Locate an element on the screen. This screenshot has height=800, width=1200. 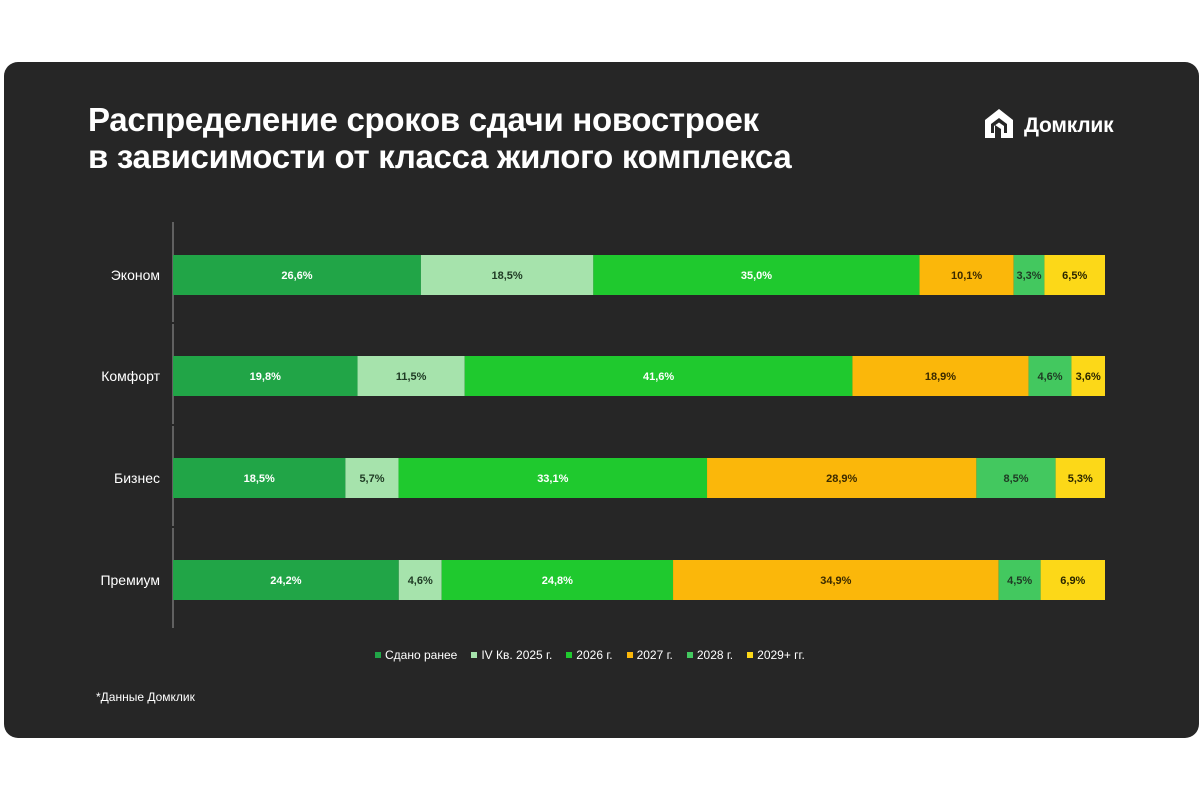
data-label: 34,9% is located at coordinates (835, 581).